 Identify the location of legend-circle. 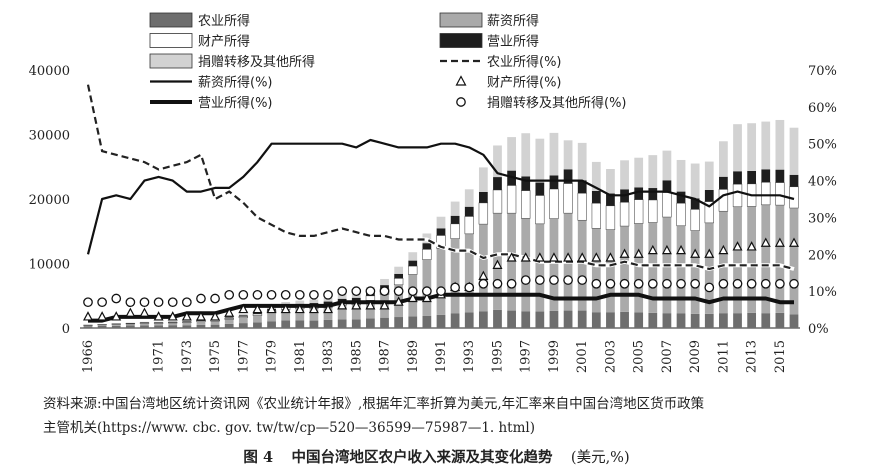
(461, 102).